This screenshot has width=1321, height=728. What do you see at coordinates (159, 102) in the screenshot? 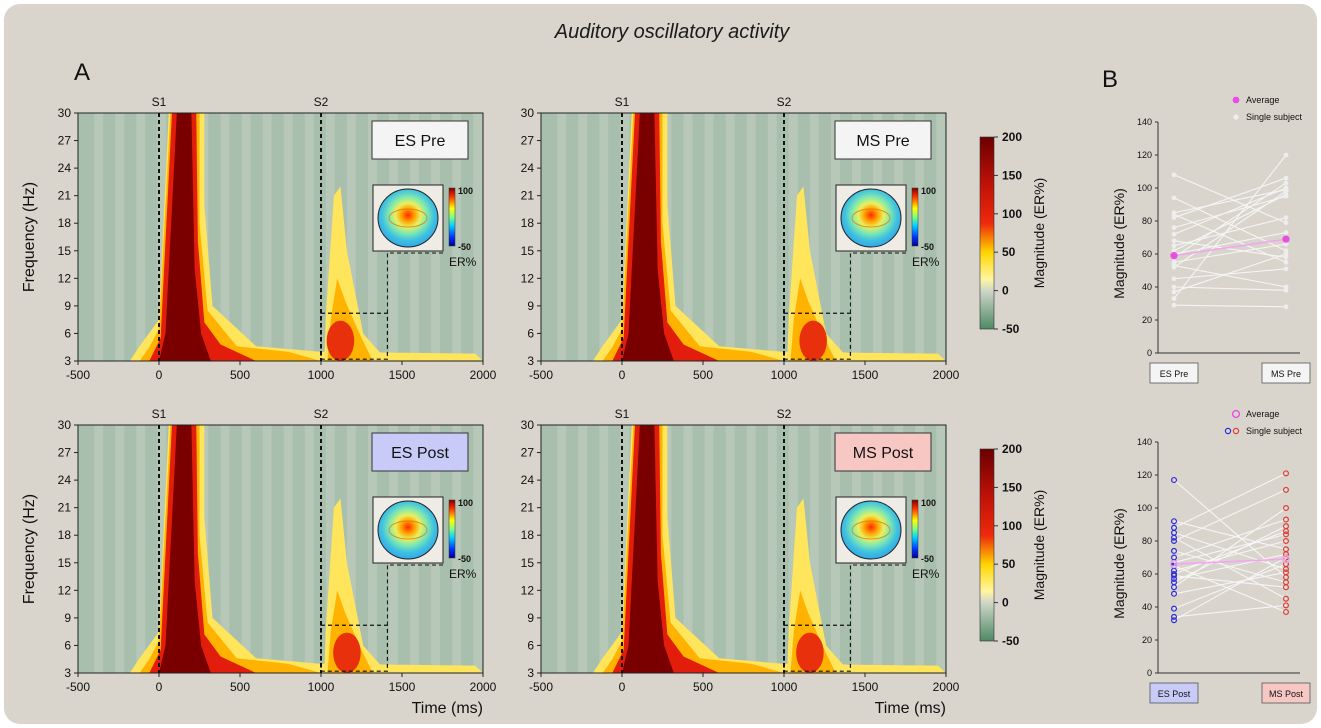
I see `s1-label: S1` at bounding box center [159, 102].